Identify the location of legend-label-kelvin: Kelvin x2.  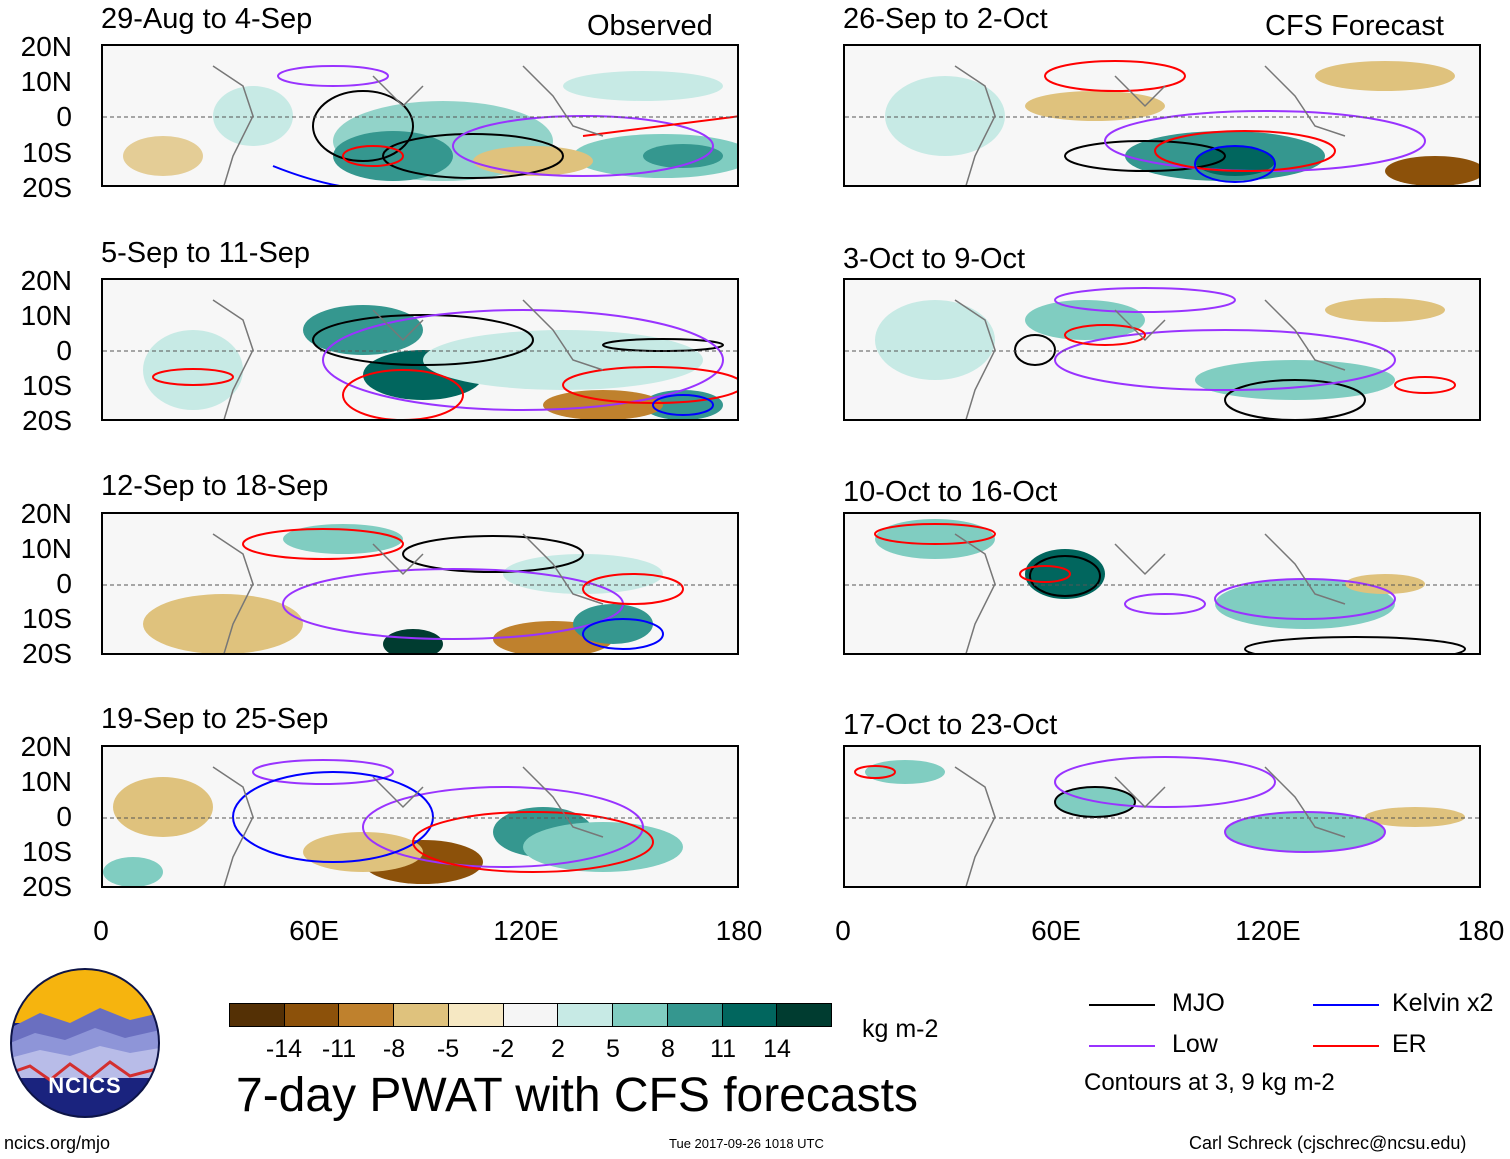
(1443, 1003).